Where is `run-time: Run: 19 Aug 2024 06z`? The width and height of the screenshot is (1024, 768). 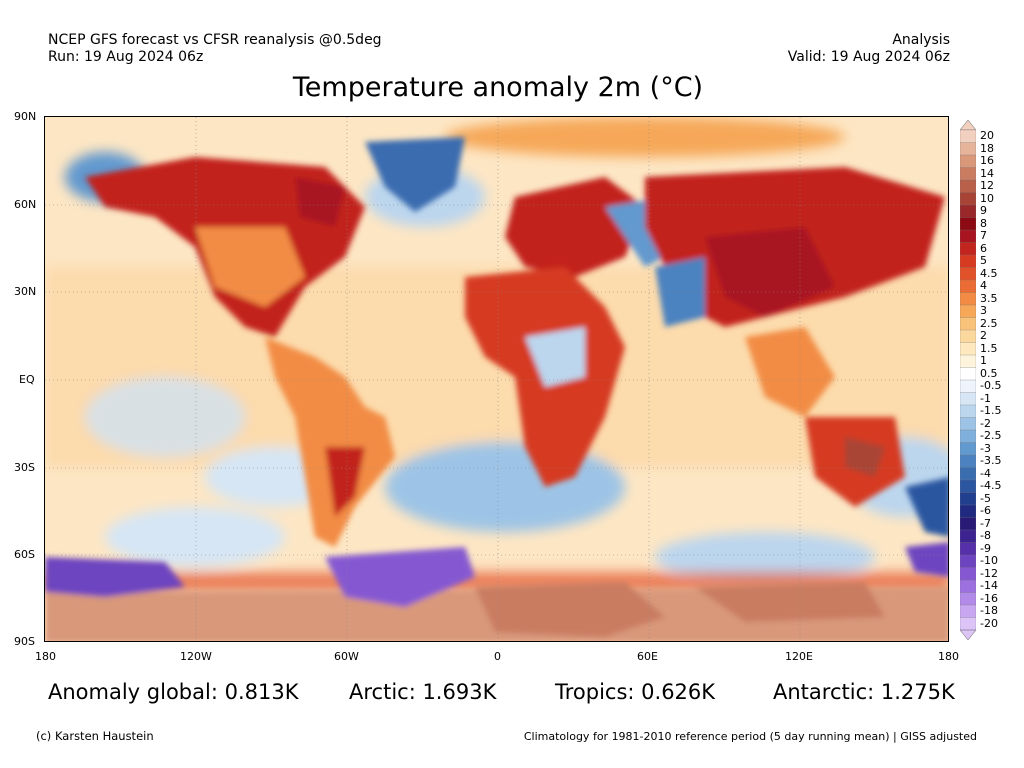
run-time: Run: 19 Aug 2024 06z is located at coordinates (126, 57).